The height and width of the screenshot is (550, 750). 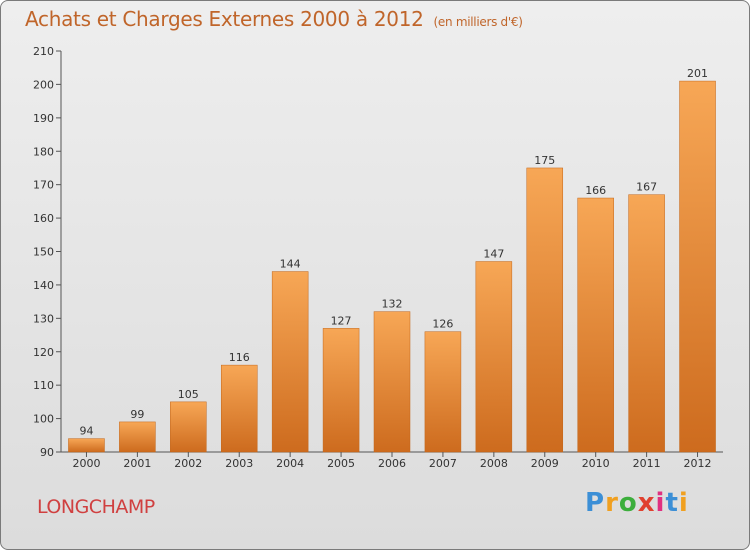 I want to click on data-label: 126, so click(x=442, y=324).